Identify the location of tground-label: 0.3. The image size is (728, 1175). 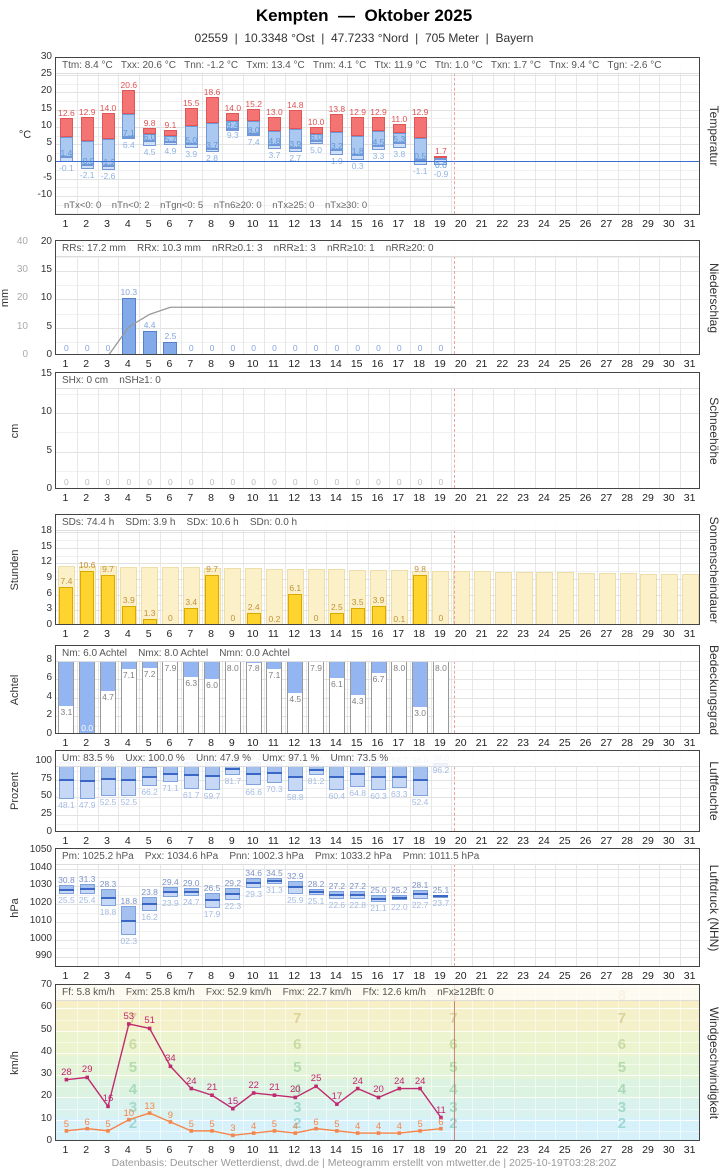
(357, 166).